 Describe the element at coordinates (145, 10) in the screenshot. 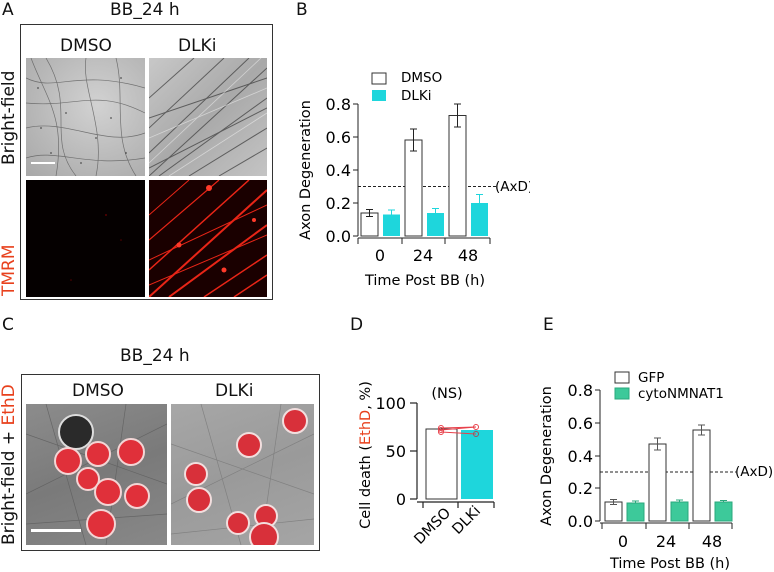

I see `panel-a-title: BB_24 h` at that location.